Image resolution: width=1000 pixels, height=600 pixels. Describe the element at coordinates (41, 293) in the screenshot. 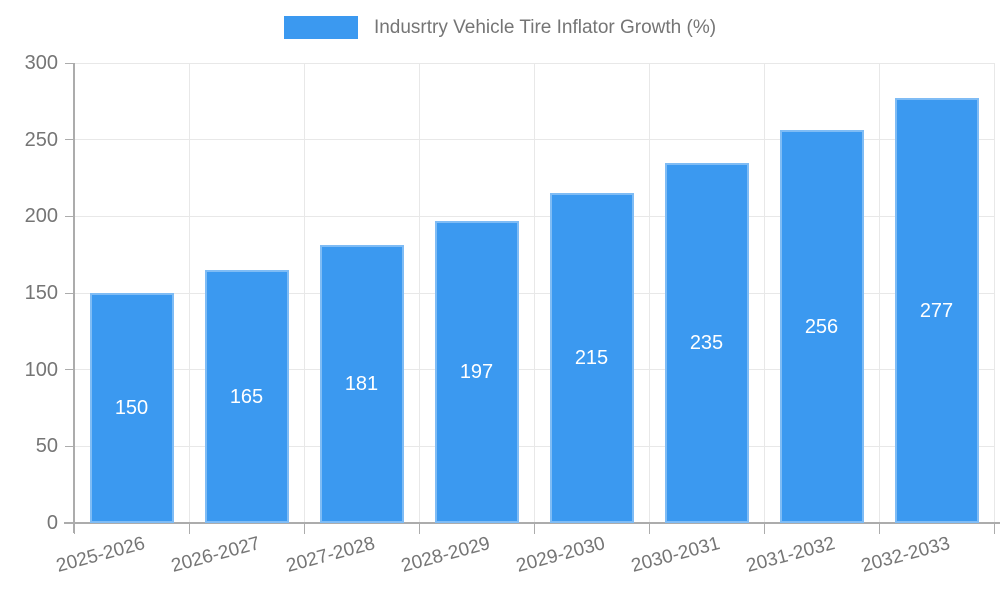

I see `y-tick-label: 150` at that location.